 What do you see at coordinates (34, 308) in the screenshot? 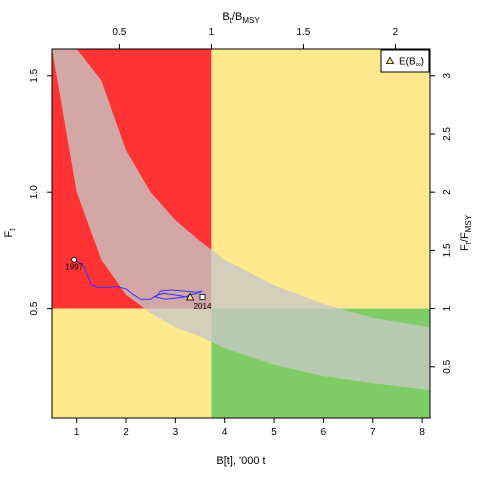
I see `y-tick-label: 0.5` at bounding box center [34, 308].